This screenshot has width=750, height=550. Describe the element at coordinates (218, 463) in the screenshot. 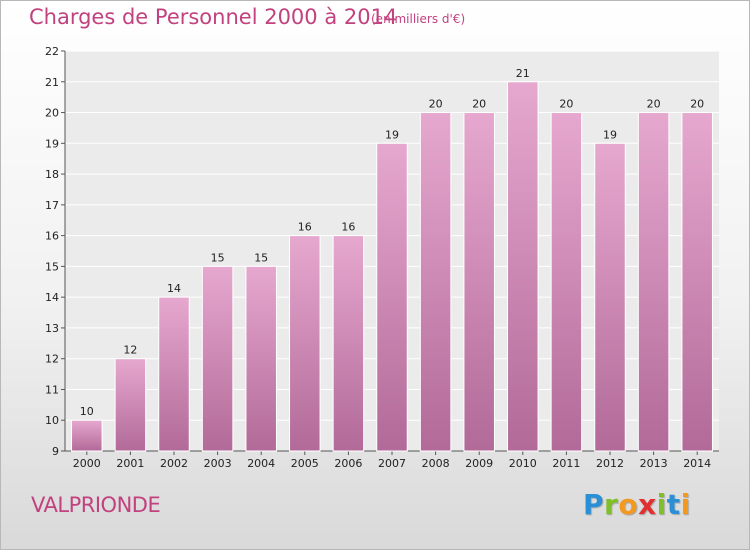

I see `x-tick-label-2003: 2003` at that location.